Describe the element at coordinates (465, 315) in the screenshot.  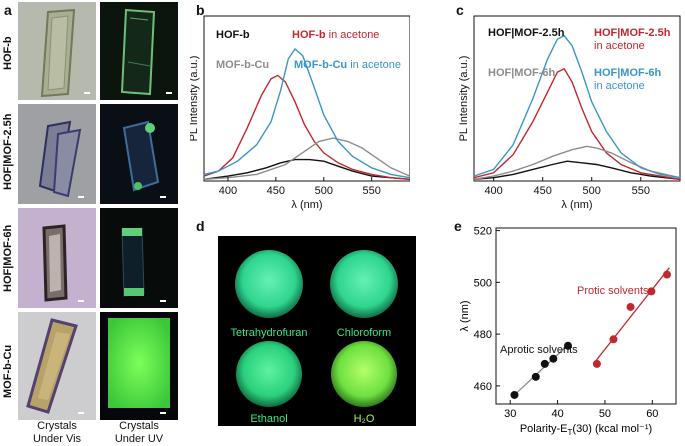
I see `chart-e-ylabel: λ (nm)` at that location.